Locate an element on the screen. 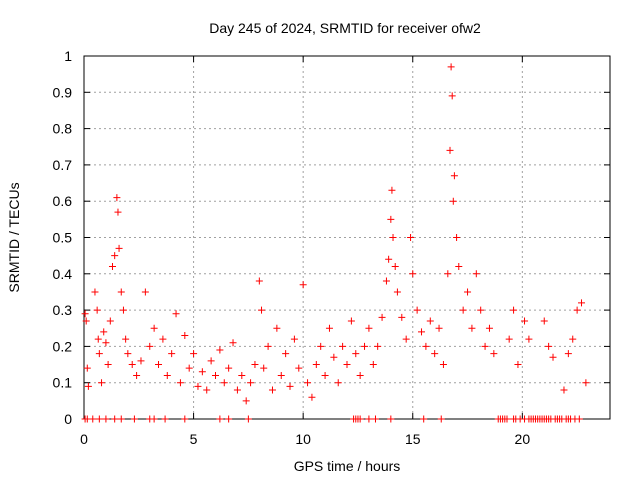 The height and width of the screenshot is (480, 640). x-tick-label: 15 is located at coordinates (413, 439).